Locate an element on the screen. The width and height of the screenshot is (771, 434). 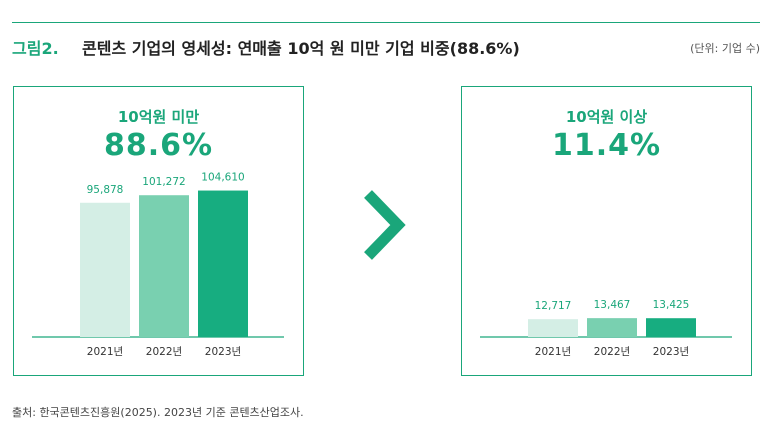
source-note: 출처: 한국콘텐츠진흥원(2025). 2023년 기준 콘텐츠산업조사. is located at coordinates (158, 412).